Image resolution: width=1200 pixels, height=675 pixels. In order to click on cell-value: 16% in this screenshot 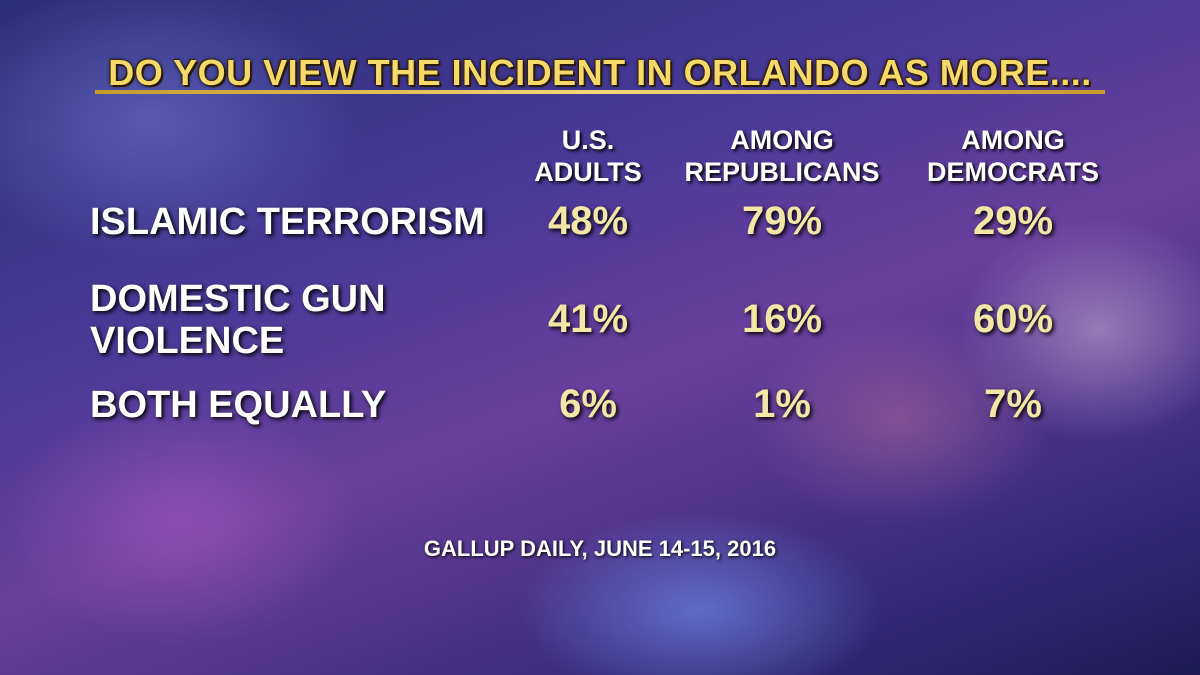, I will do `click(782, 319)`.